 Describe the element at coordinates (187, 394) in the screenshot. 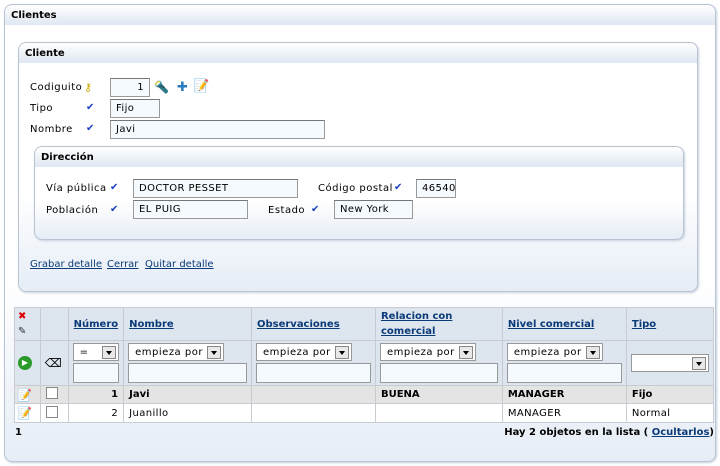

I see `cell-nombre: Javi` at that location.